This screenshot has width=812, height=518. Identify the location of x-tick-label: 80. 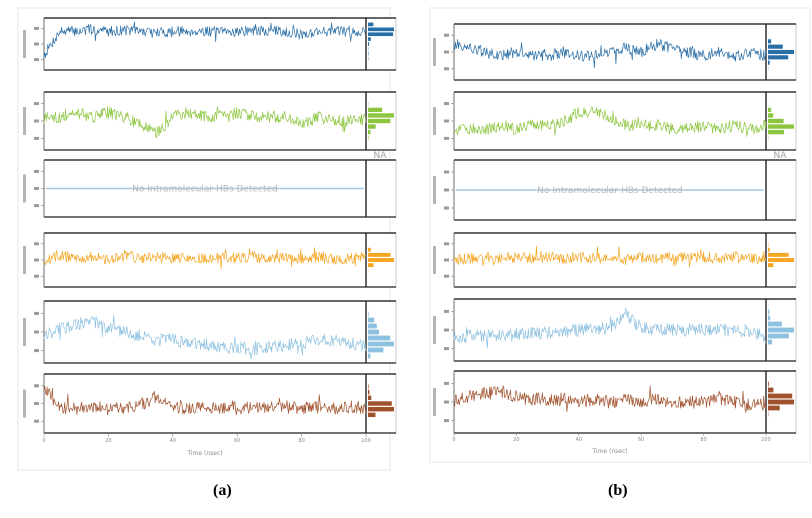
(703, 440).